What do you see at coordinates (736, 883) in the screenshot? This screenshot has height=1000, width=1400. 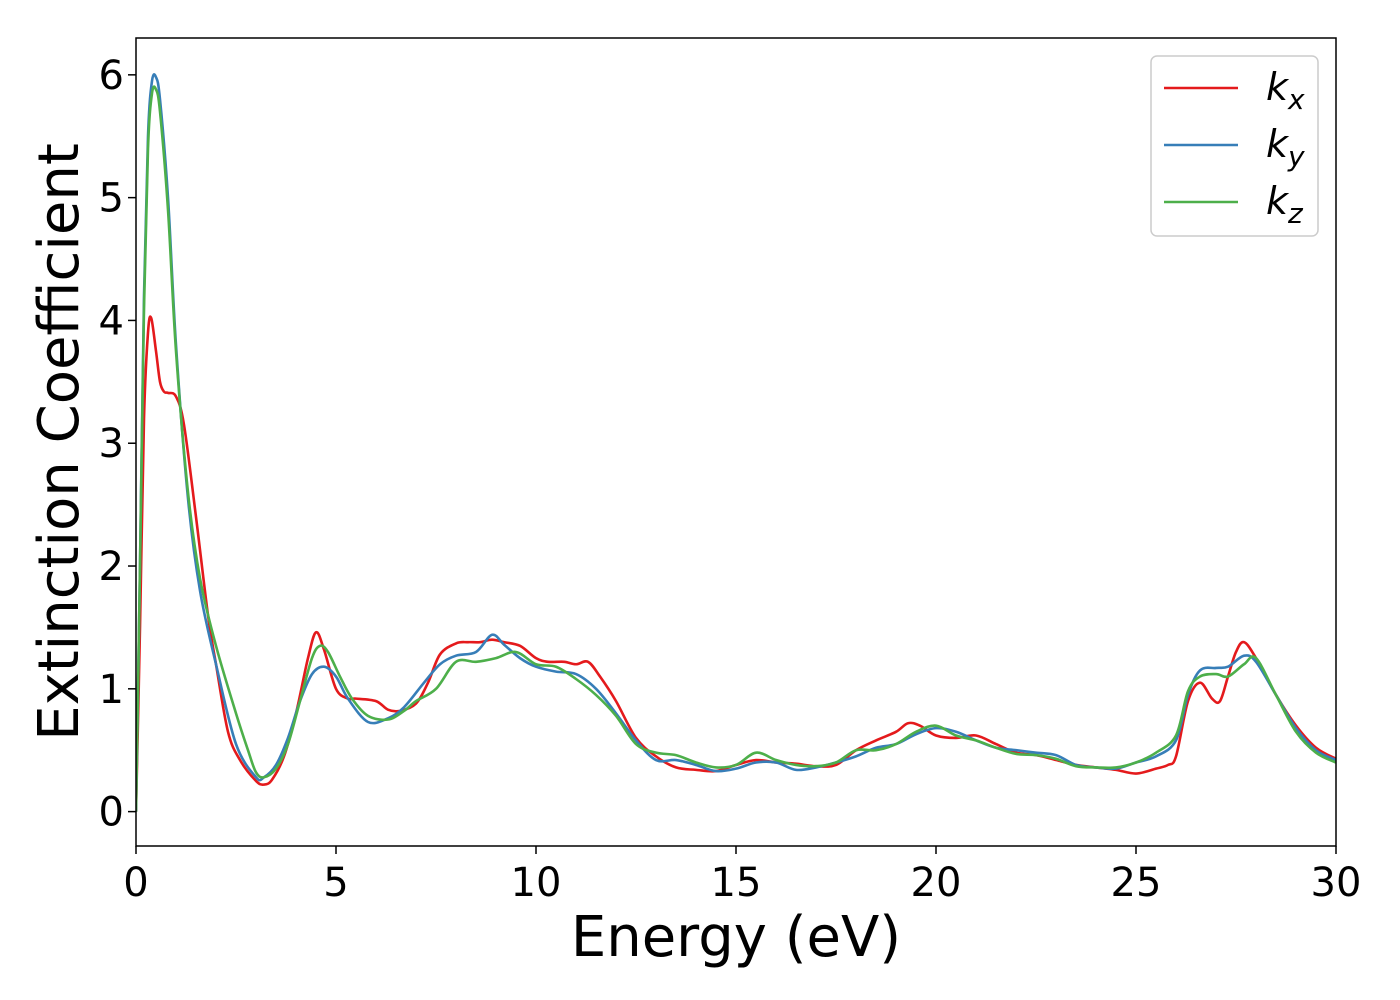 I see `x-tick-label: 15` at bounding box center [736, 883].